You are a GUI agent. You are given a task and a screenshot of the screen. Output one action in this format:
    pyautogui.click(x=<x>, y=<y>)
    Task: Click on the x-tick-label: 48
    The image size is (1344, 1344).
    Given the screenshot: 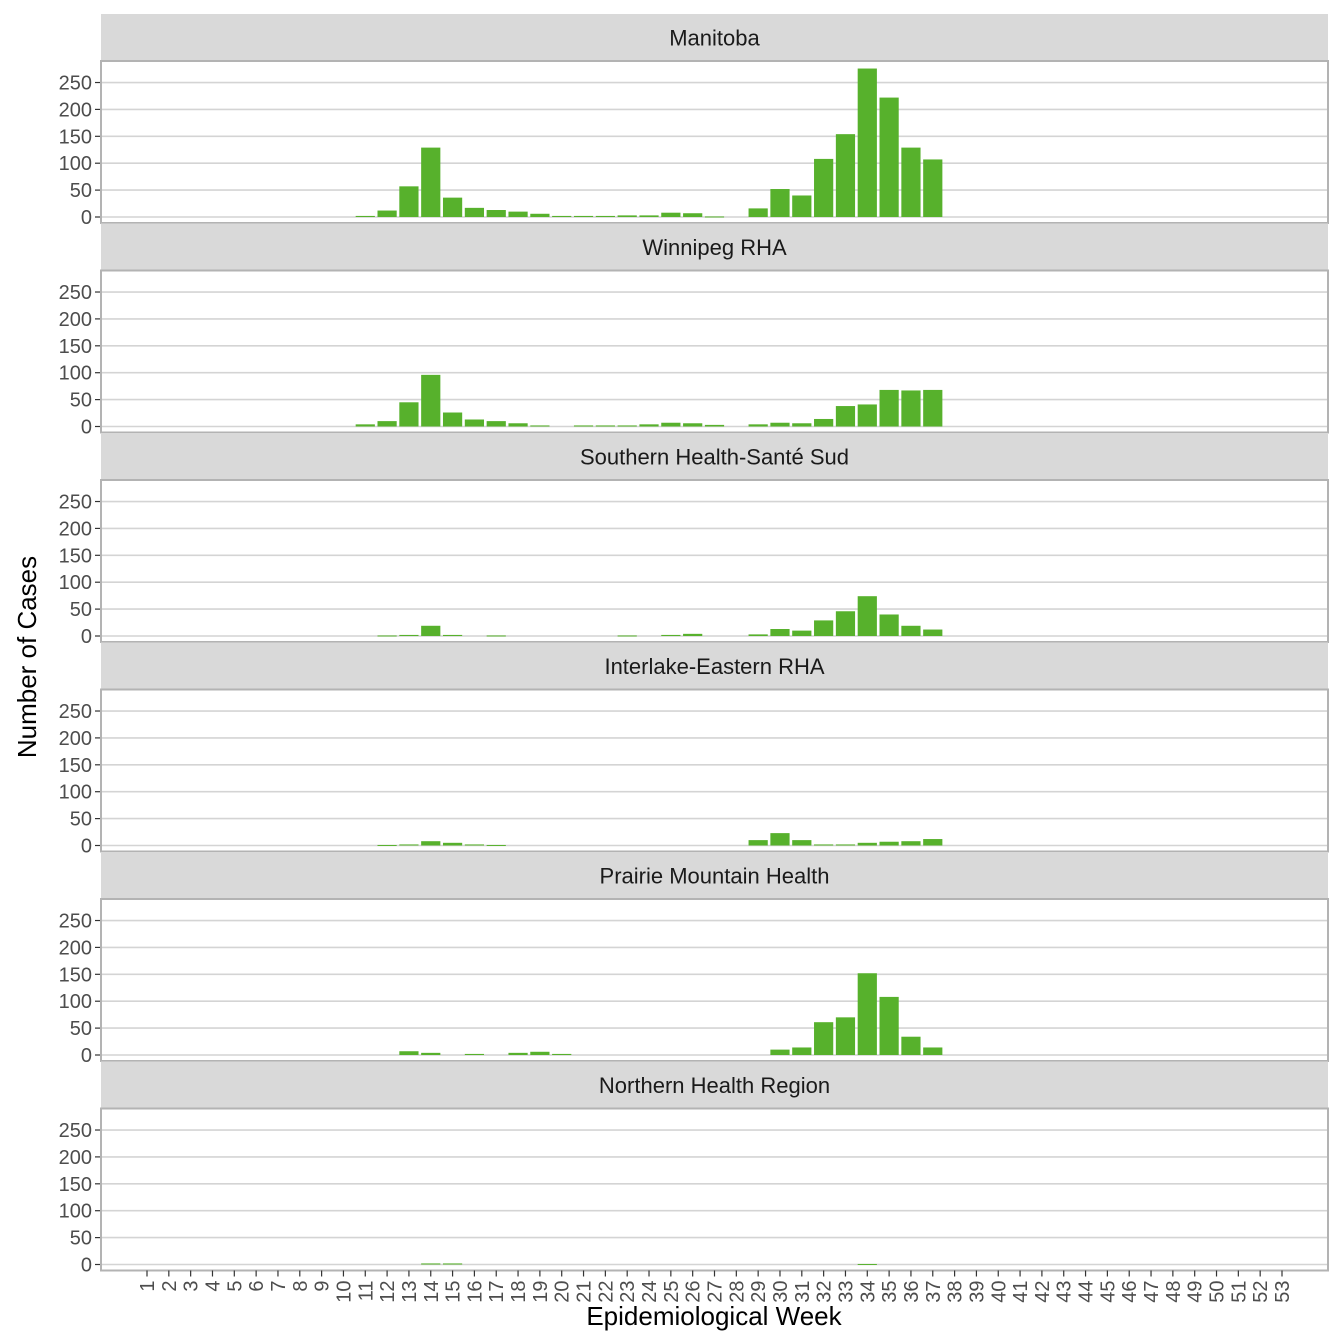 What is the action you would take?
    pyautogui.click(x=1174, y=1292)
    